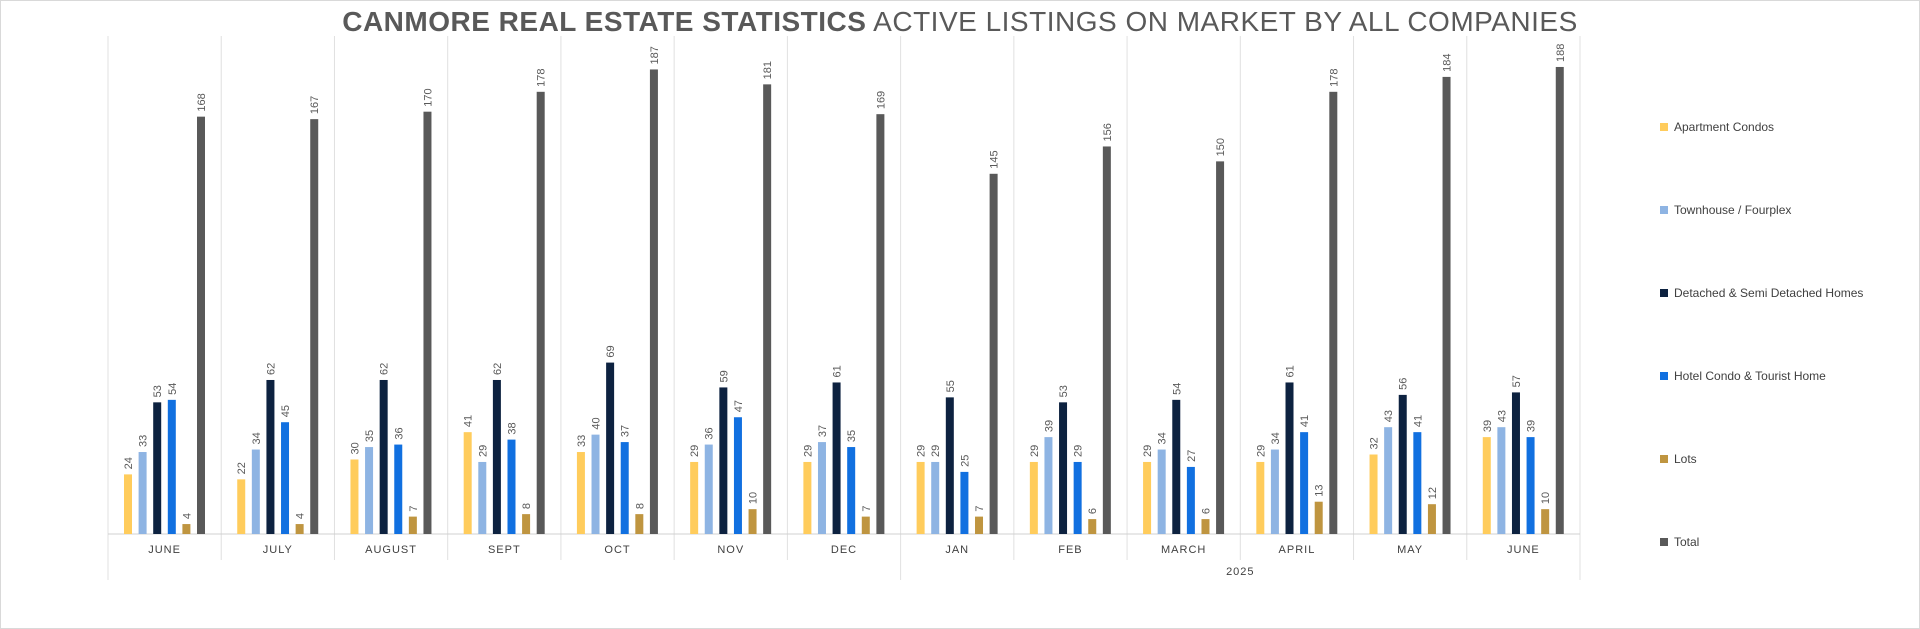 The height and width of the screenshot is (629, 1920). I want to click on group-label: 2025, so click(1240, 572).